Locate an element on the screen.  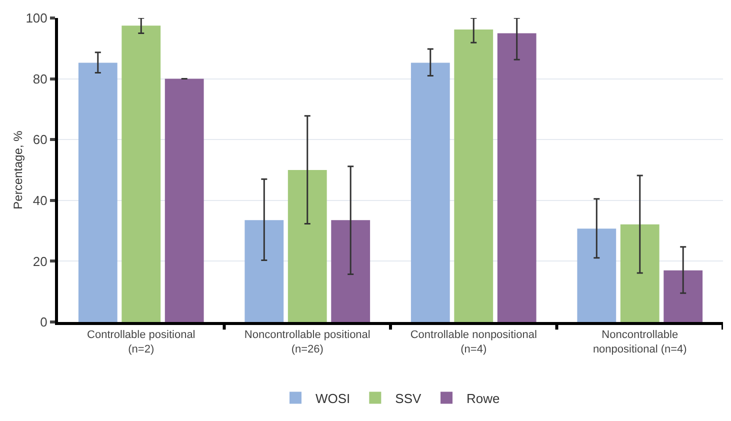
y-tick-label: 0 is located at coordinates (44, 322).